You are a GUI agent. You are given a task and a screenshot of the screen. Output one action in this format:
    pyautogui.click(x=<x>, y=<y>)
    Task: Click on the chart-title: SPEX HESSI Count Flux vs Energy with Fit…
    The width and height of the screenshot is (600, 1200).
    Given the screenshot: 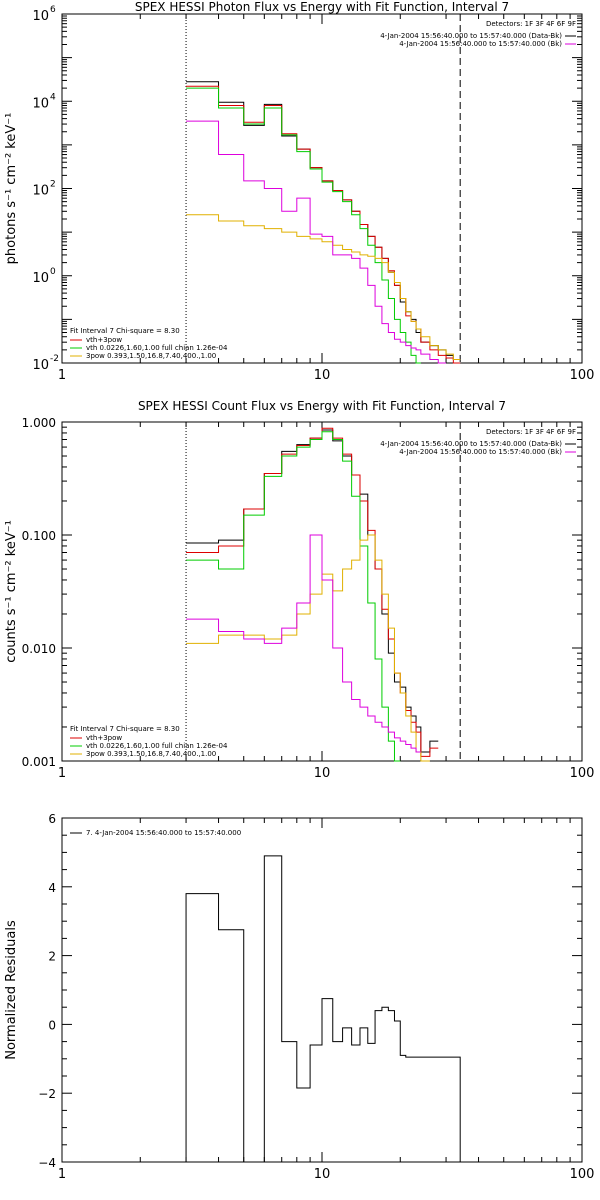 What is the action you would take?
    pyautogui.click(x=322, y=406)
    